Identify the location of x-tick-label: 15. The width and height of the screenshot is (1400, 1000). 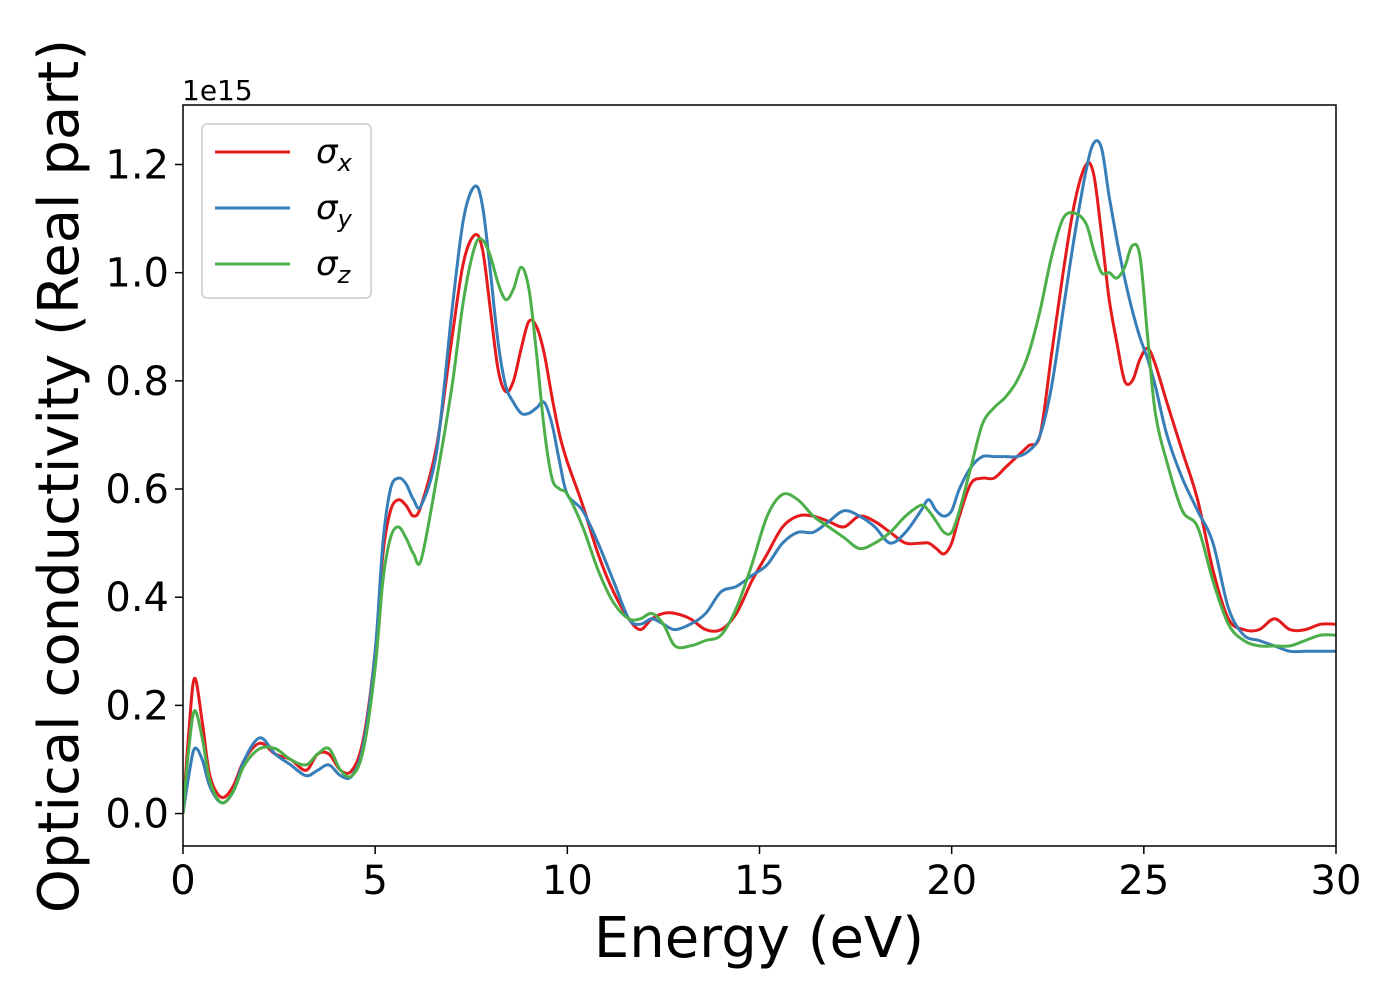
(759, 881).